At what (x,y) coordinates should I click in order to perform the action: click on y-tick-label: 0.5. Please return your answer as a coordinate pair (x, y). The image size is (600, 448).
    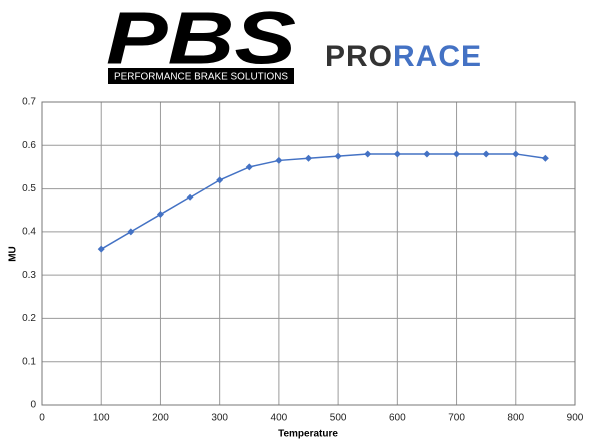
    Looking at the image, I should click on (29, 188).